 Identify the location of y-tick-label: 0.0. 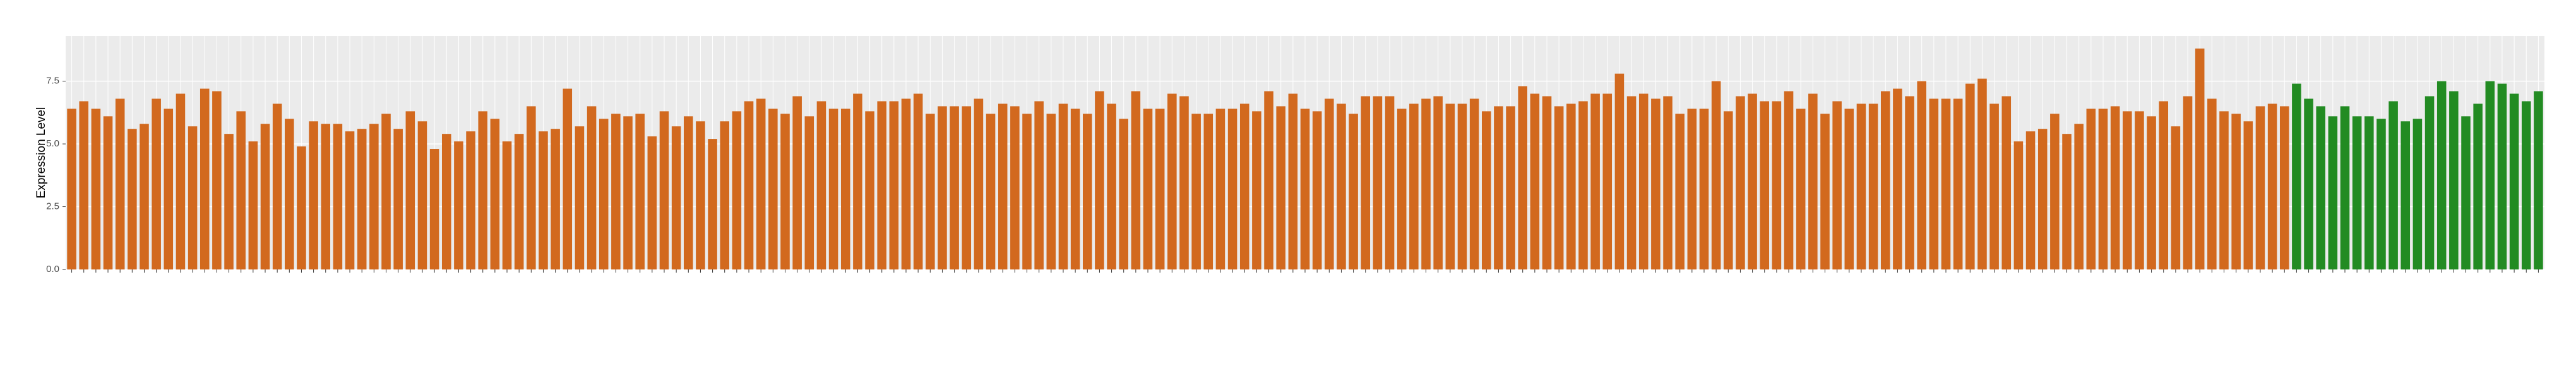
(52, 269).